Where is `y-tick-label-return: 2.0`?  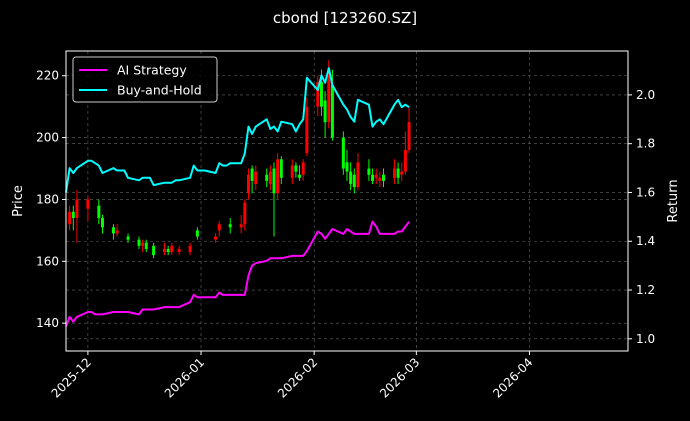
y-tick-label-return: 2.0 is located at coordinates (645, 95).